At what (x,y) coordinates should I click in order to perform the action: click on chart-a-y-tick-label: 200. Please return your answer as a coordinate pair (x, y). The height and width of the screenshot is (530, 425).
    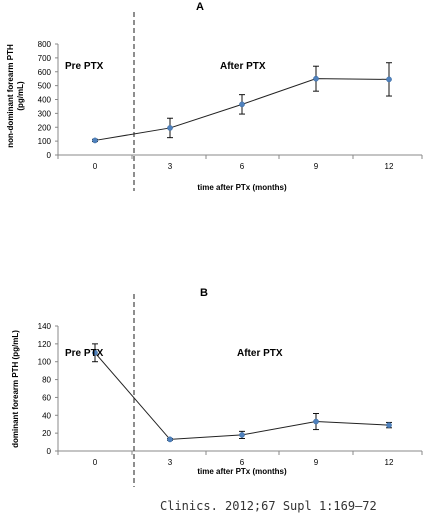
    Looking at the image, I should click on (45, 127).